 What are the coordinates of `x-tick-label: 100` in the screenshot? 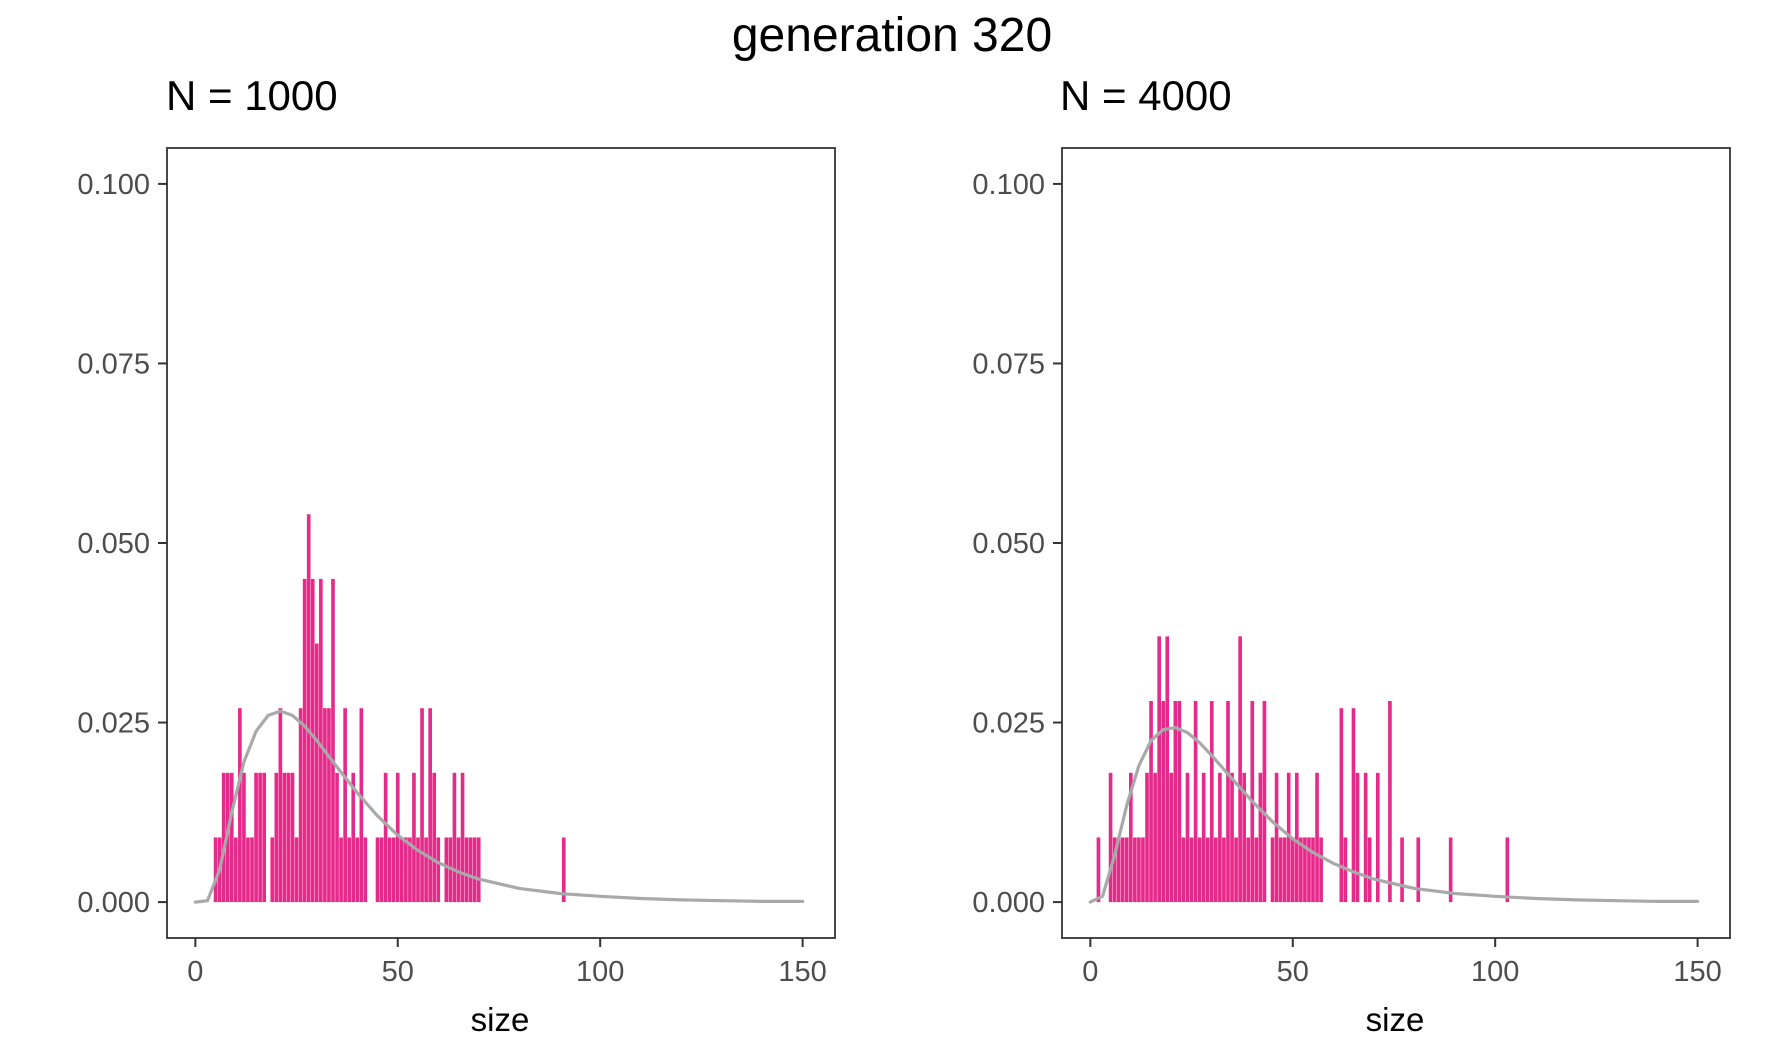 It's located at (1495, 972).